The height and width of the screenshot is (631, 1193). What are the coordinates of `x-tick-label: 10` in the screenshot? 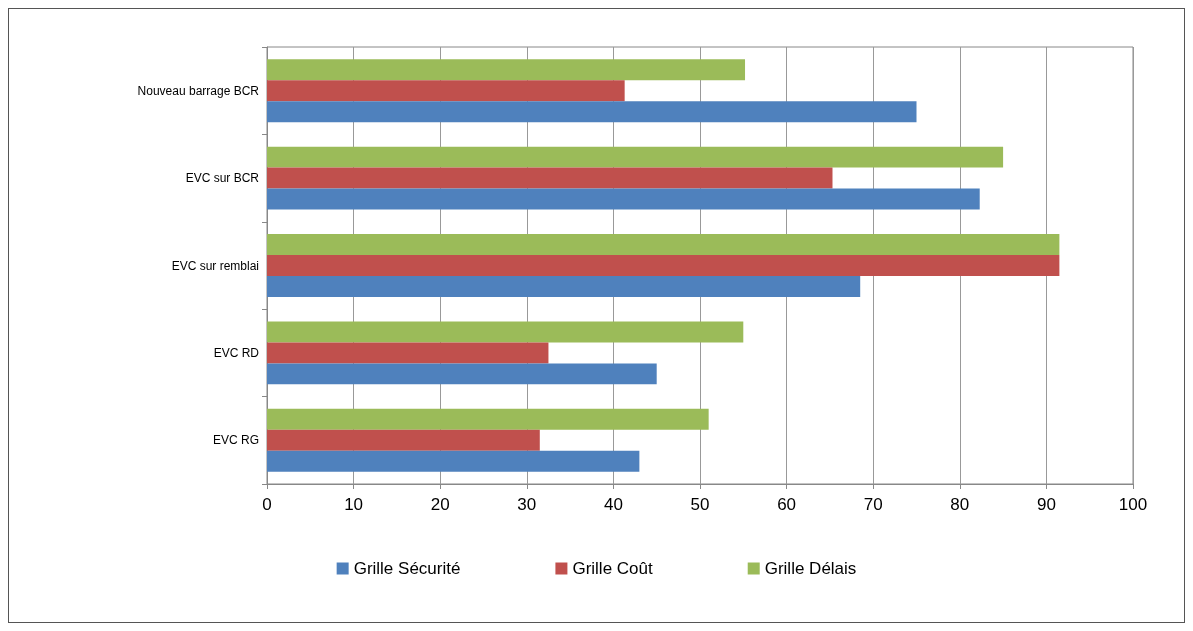 It's located at (354, 504).